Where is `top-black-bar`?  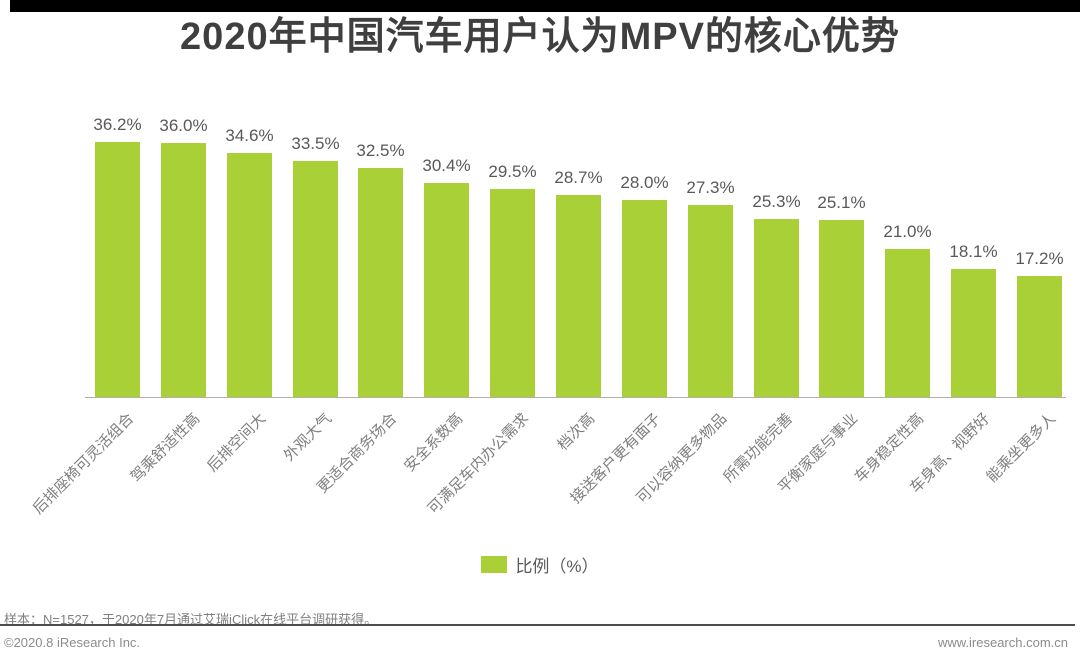 top-black-bar is located at coordinates (545, 6).